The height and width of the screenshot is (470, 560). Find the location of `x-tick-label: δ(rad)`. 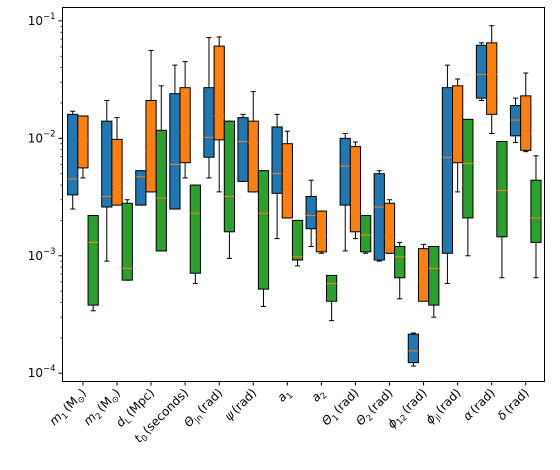

x-tick-label: δ(rad) is located at coordinates (513, 404).